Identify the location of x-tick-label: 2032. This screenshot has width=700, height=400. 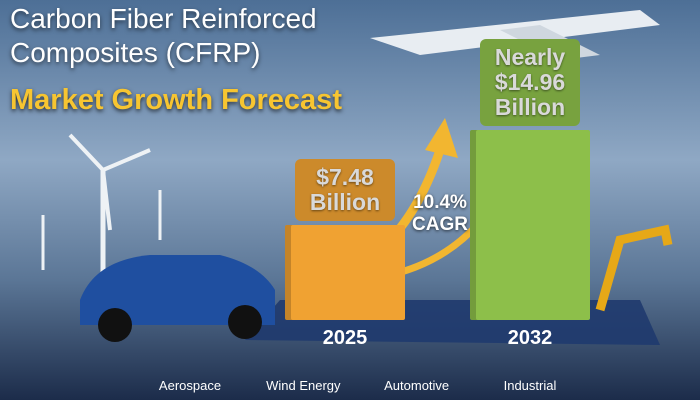
(530, 338).